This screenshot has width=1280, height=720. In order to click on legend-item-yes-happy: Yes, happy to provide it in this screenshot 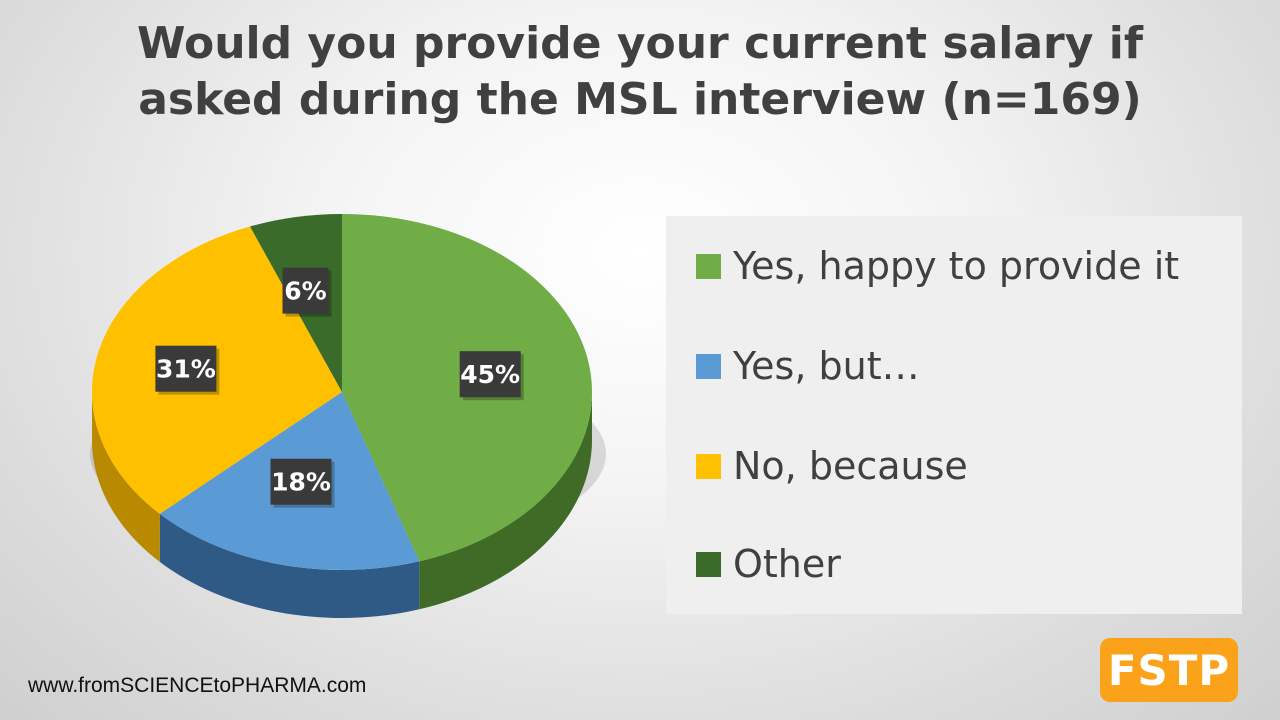, I will do `click(937, 266)`.